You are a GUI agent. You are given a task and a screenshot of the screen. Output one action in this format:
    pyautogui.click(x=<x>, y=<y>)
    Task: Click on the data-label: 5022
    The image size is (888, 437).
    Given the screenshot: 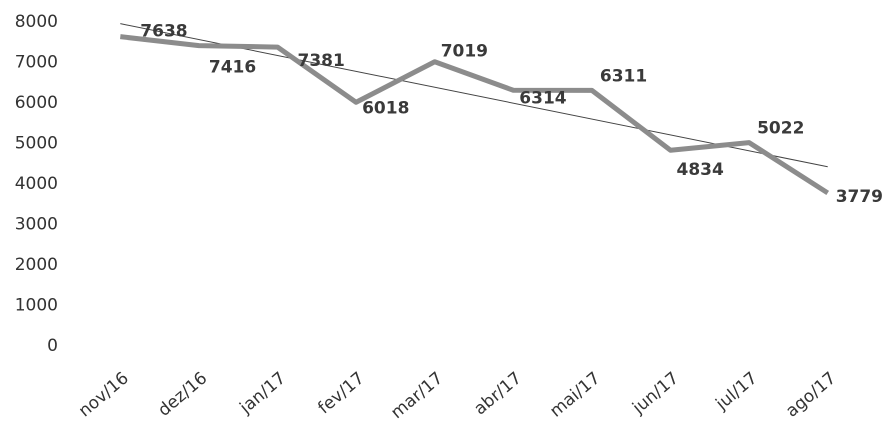 What is the action you would take?
    pyautogui.click(x=780, y=129)
    